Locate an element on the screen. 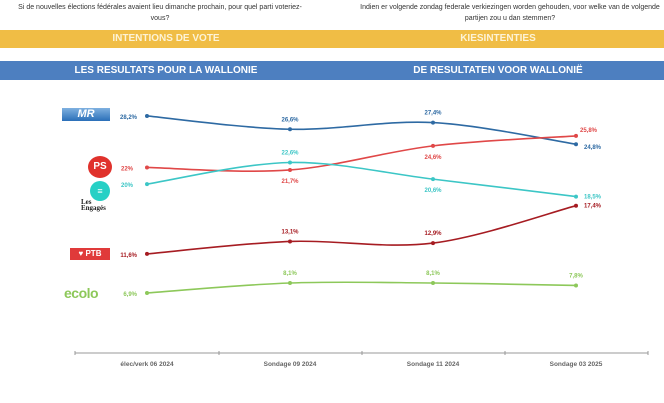 The image size is (664, 403). data-label: 7,8% is located at coordinates (576, 276).